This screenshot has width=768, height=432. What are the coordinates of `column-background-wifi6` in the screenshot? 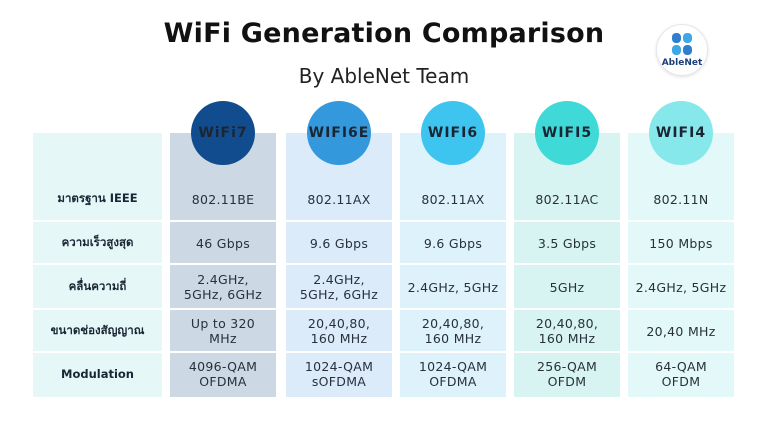 It's located at (453, 265).